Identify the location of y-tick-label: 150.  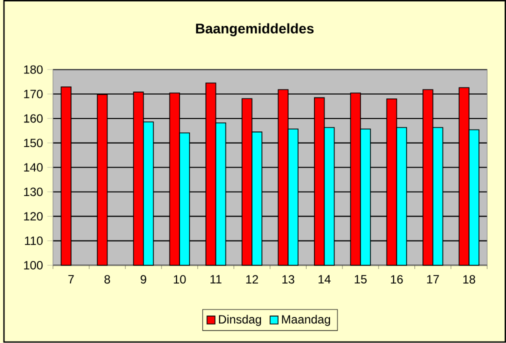
(33, 143).